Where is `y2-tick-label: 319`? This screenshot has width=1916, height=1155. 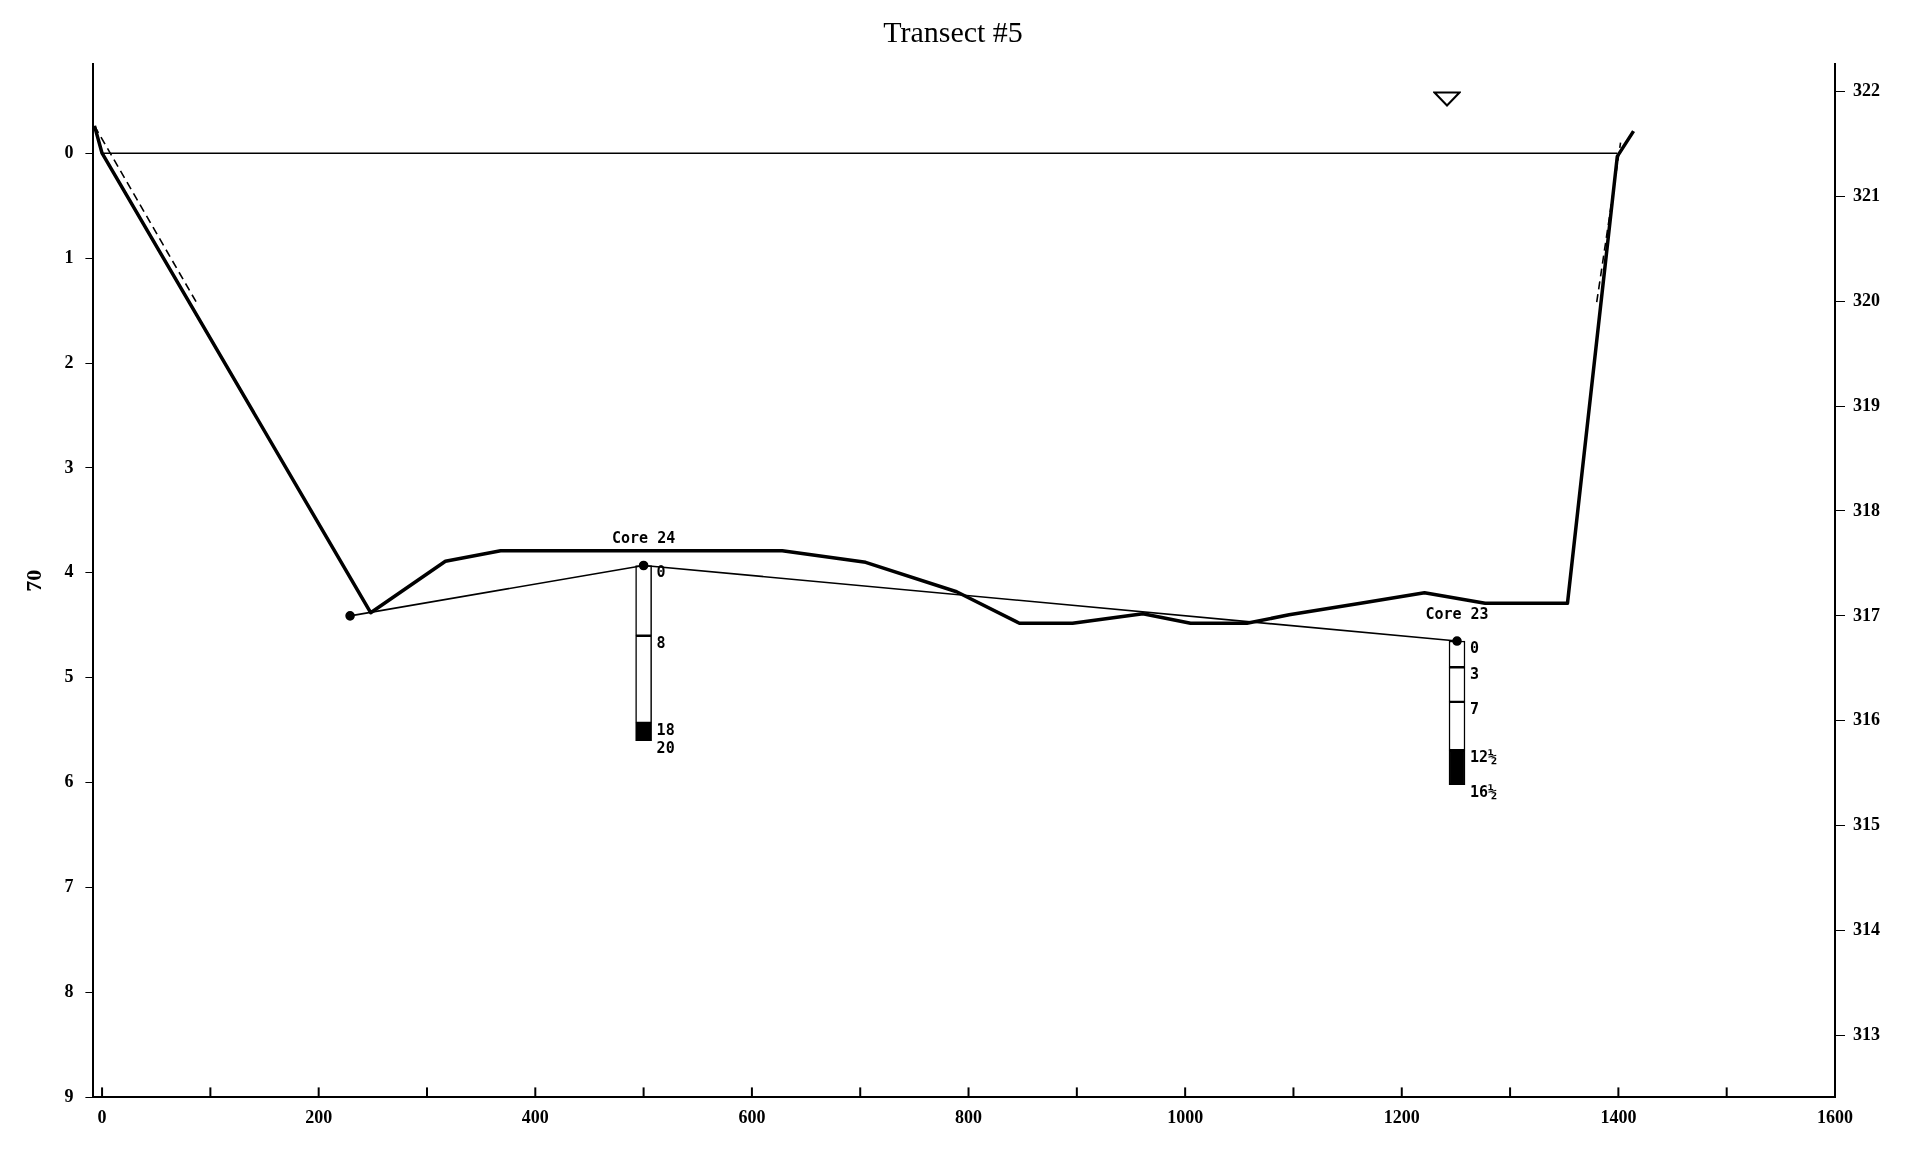
y2-tick-label: 319 is located at coordinates (1866, 404).